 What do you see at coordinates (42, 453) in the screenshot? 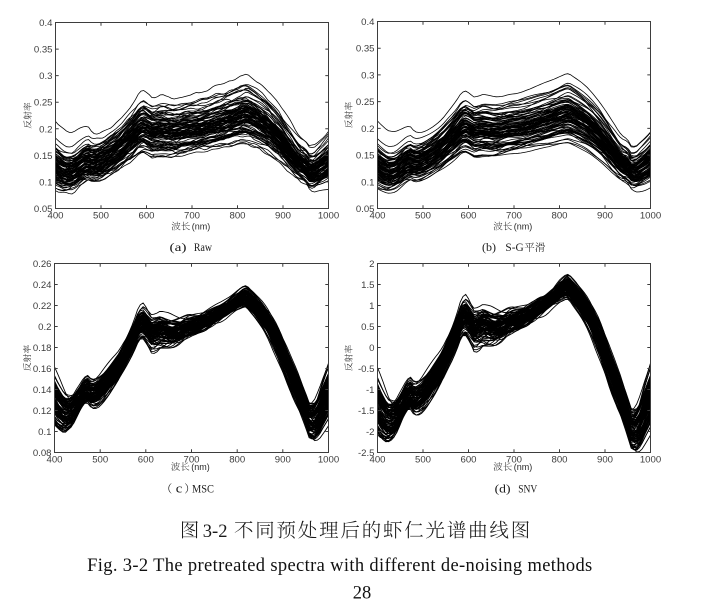
I see `svg-text: 0.08` at bounding box center [42, 453].